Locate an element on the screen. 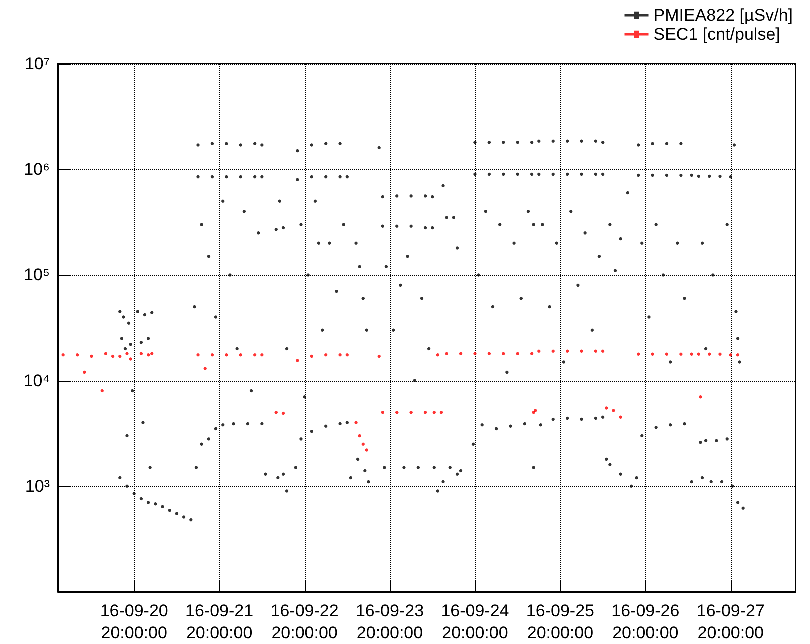  y-tick-label: 10⁴ is located at coordinates (37, 380).